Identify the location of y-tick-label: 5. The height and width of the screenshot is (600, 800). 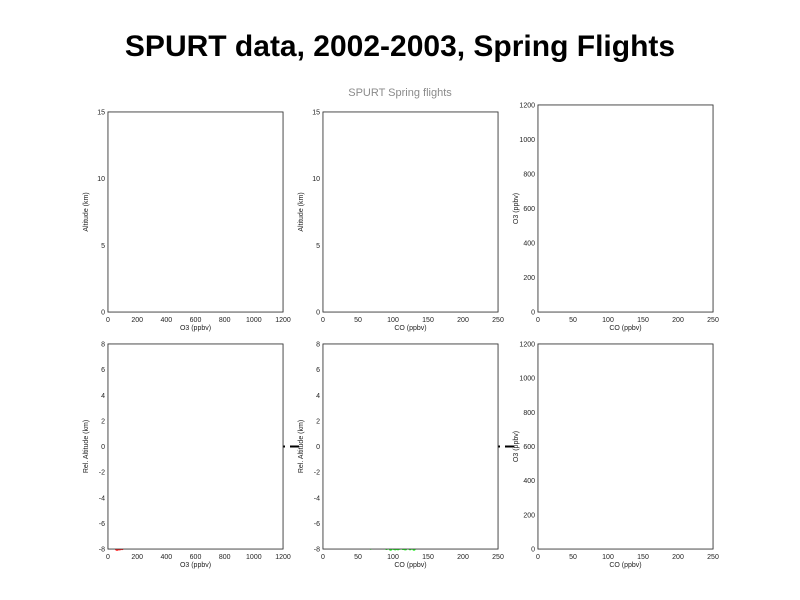
(103, 246).